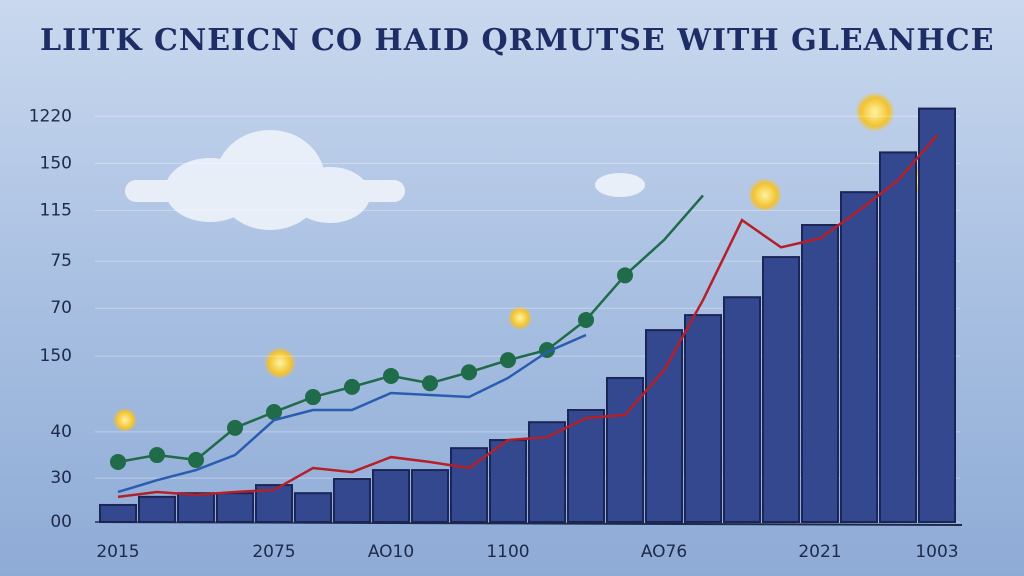  Describe the element at coordinates (273, 552) in the screenshot. I see `x-tick-label: 2075` at that location.